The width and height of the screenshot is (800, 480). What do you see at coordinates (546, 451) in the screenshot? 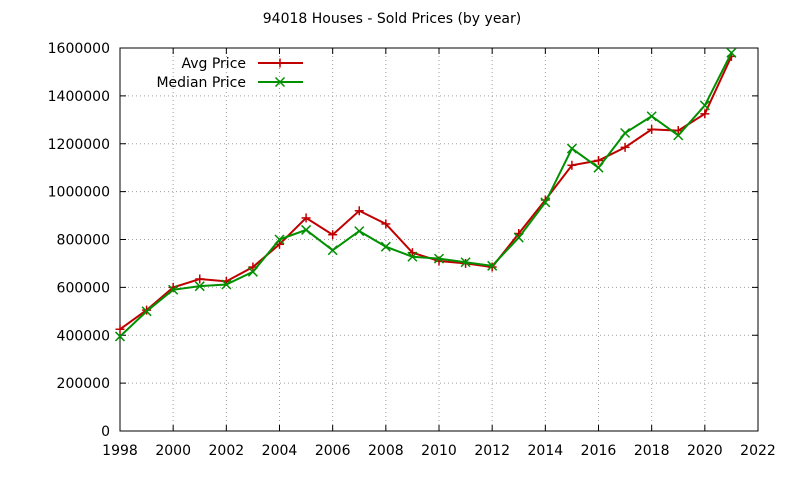
I see `x-tick-label: 2014` at bounding box center [546, 451].